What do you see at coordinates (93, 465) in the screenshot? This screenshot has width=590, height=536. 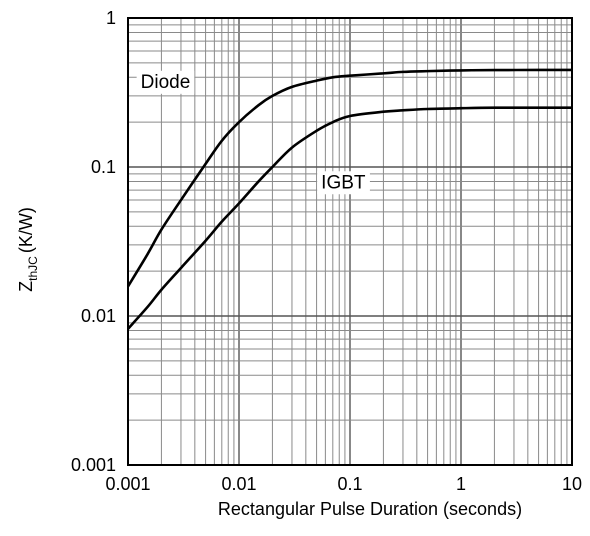 I see `y-tick-label: 0.001` at bounding box center [93, 465].